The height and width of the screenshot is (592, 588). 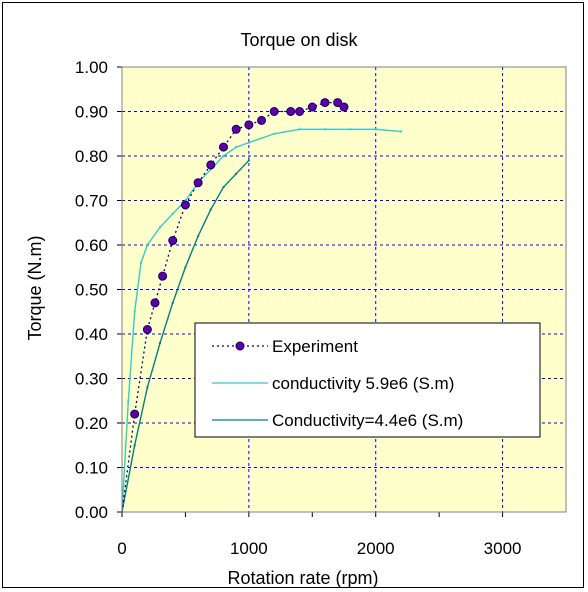 I want to click on y-tick-label: 0.00, so click(x=91, y=512).